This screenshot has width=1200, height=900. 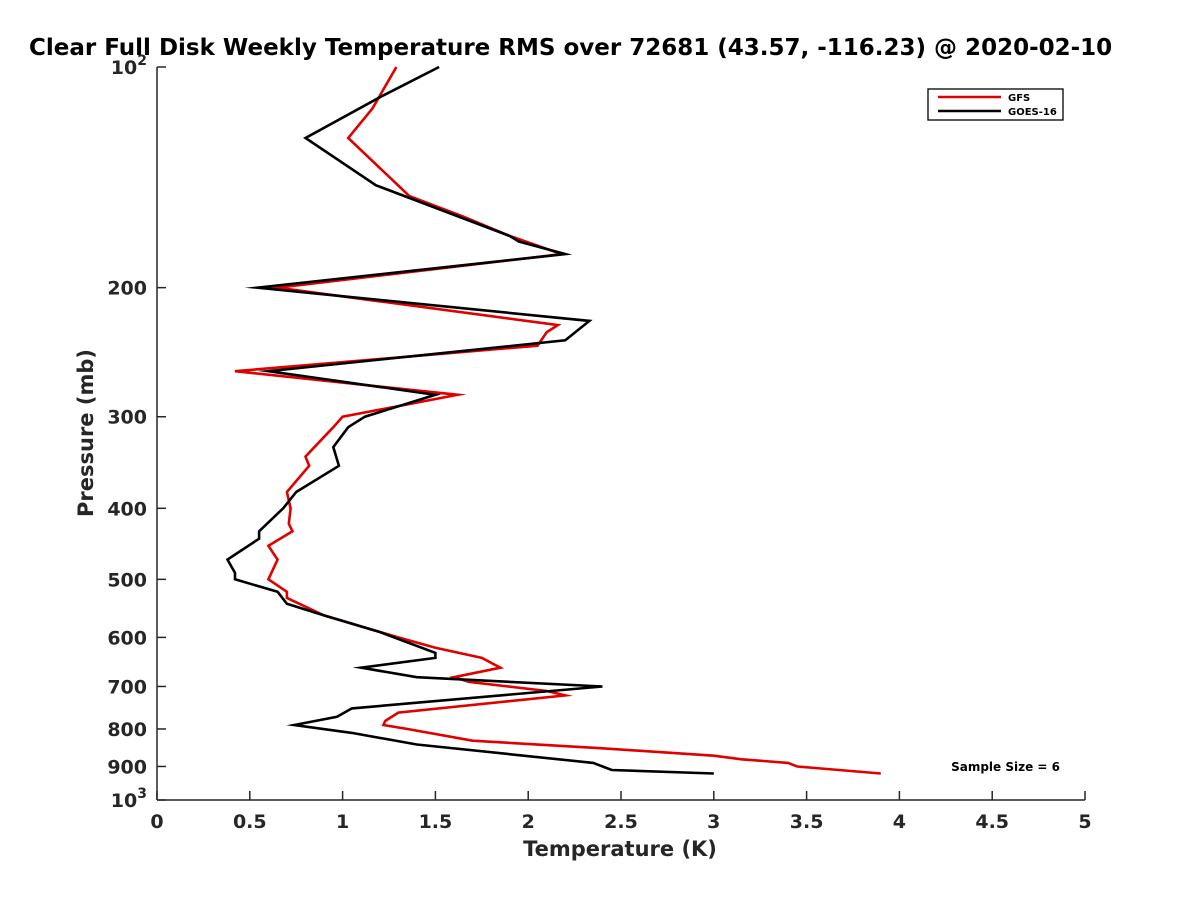 What do you see at coordinates (1005, 767) in the screenshot?
I see `sample-size-annotation: Sample Size = 6` at bounding box center [1005, 767].